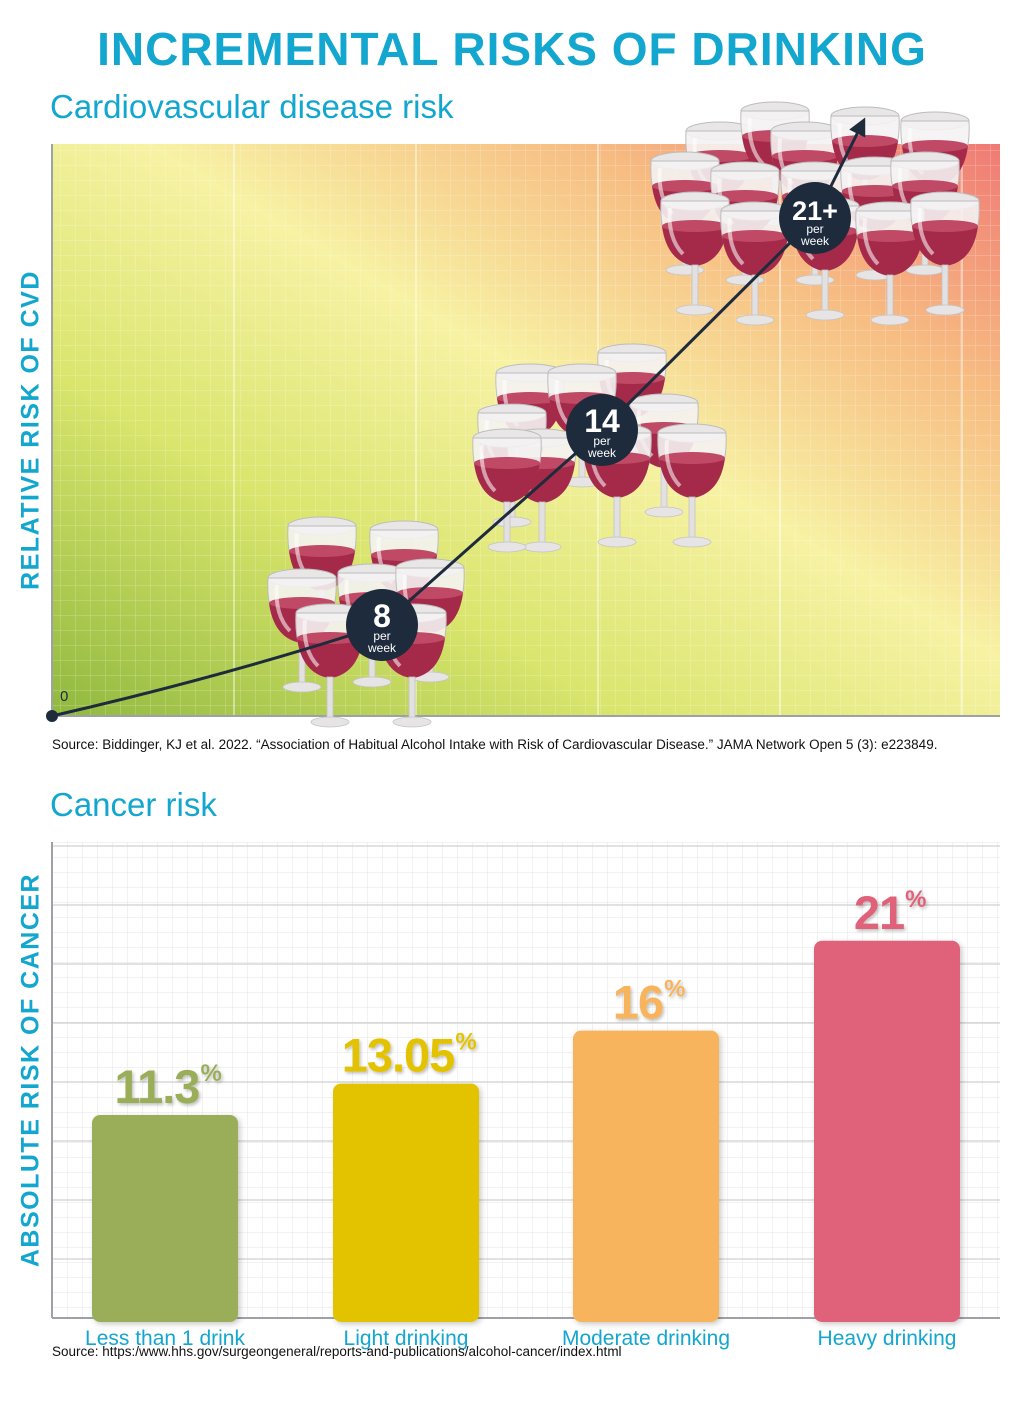 Image resolution: width=1024 pixels, height=1425 pixels. What do you see at coordinates (252, 106) in the screenshot?
I see `cvd-subtitle: Cardiovascular disease risk` at bounding box center [252, 106].